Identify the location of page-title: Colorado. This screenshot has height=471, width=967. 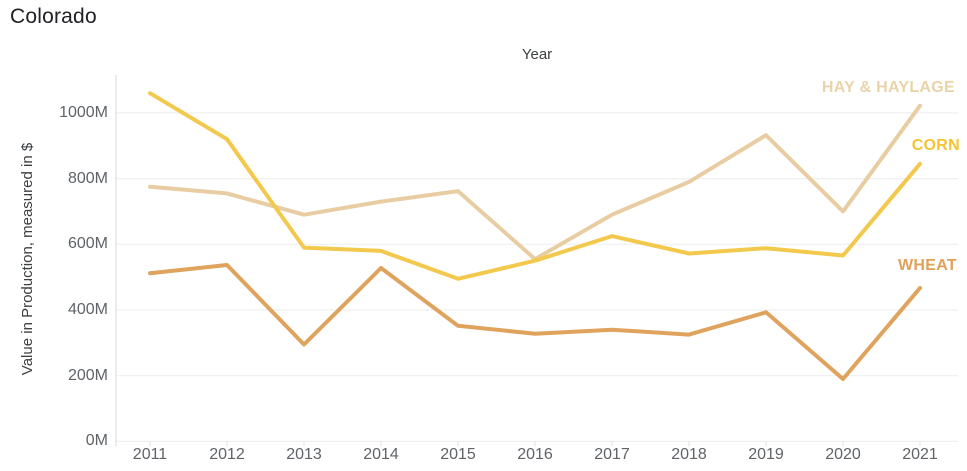
(53, 16).